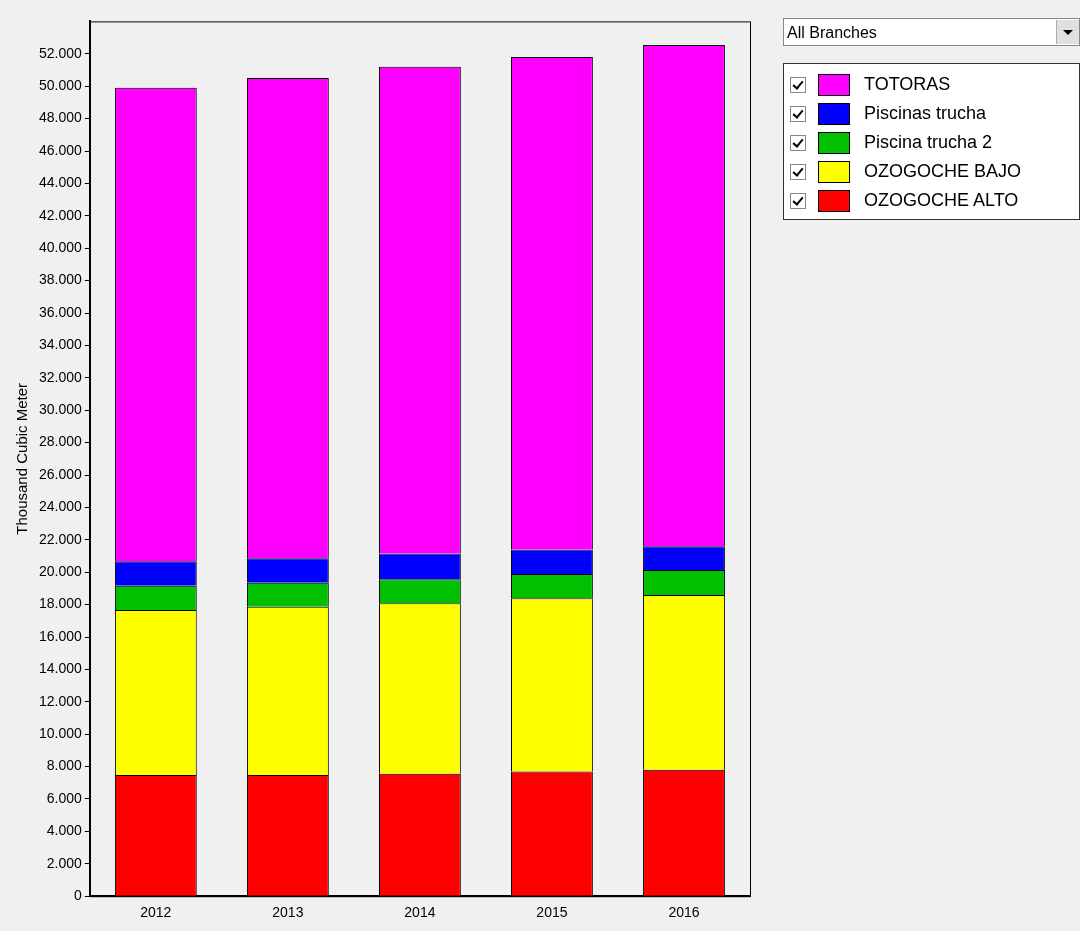 The height and width of the screenshot is (931, 1080). What do you see at coordinates (60, 311) in the screenshot?
I see `y-tick-label: 36.000` at bounding box center [60, 311].